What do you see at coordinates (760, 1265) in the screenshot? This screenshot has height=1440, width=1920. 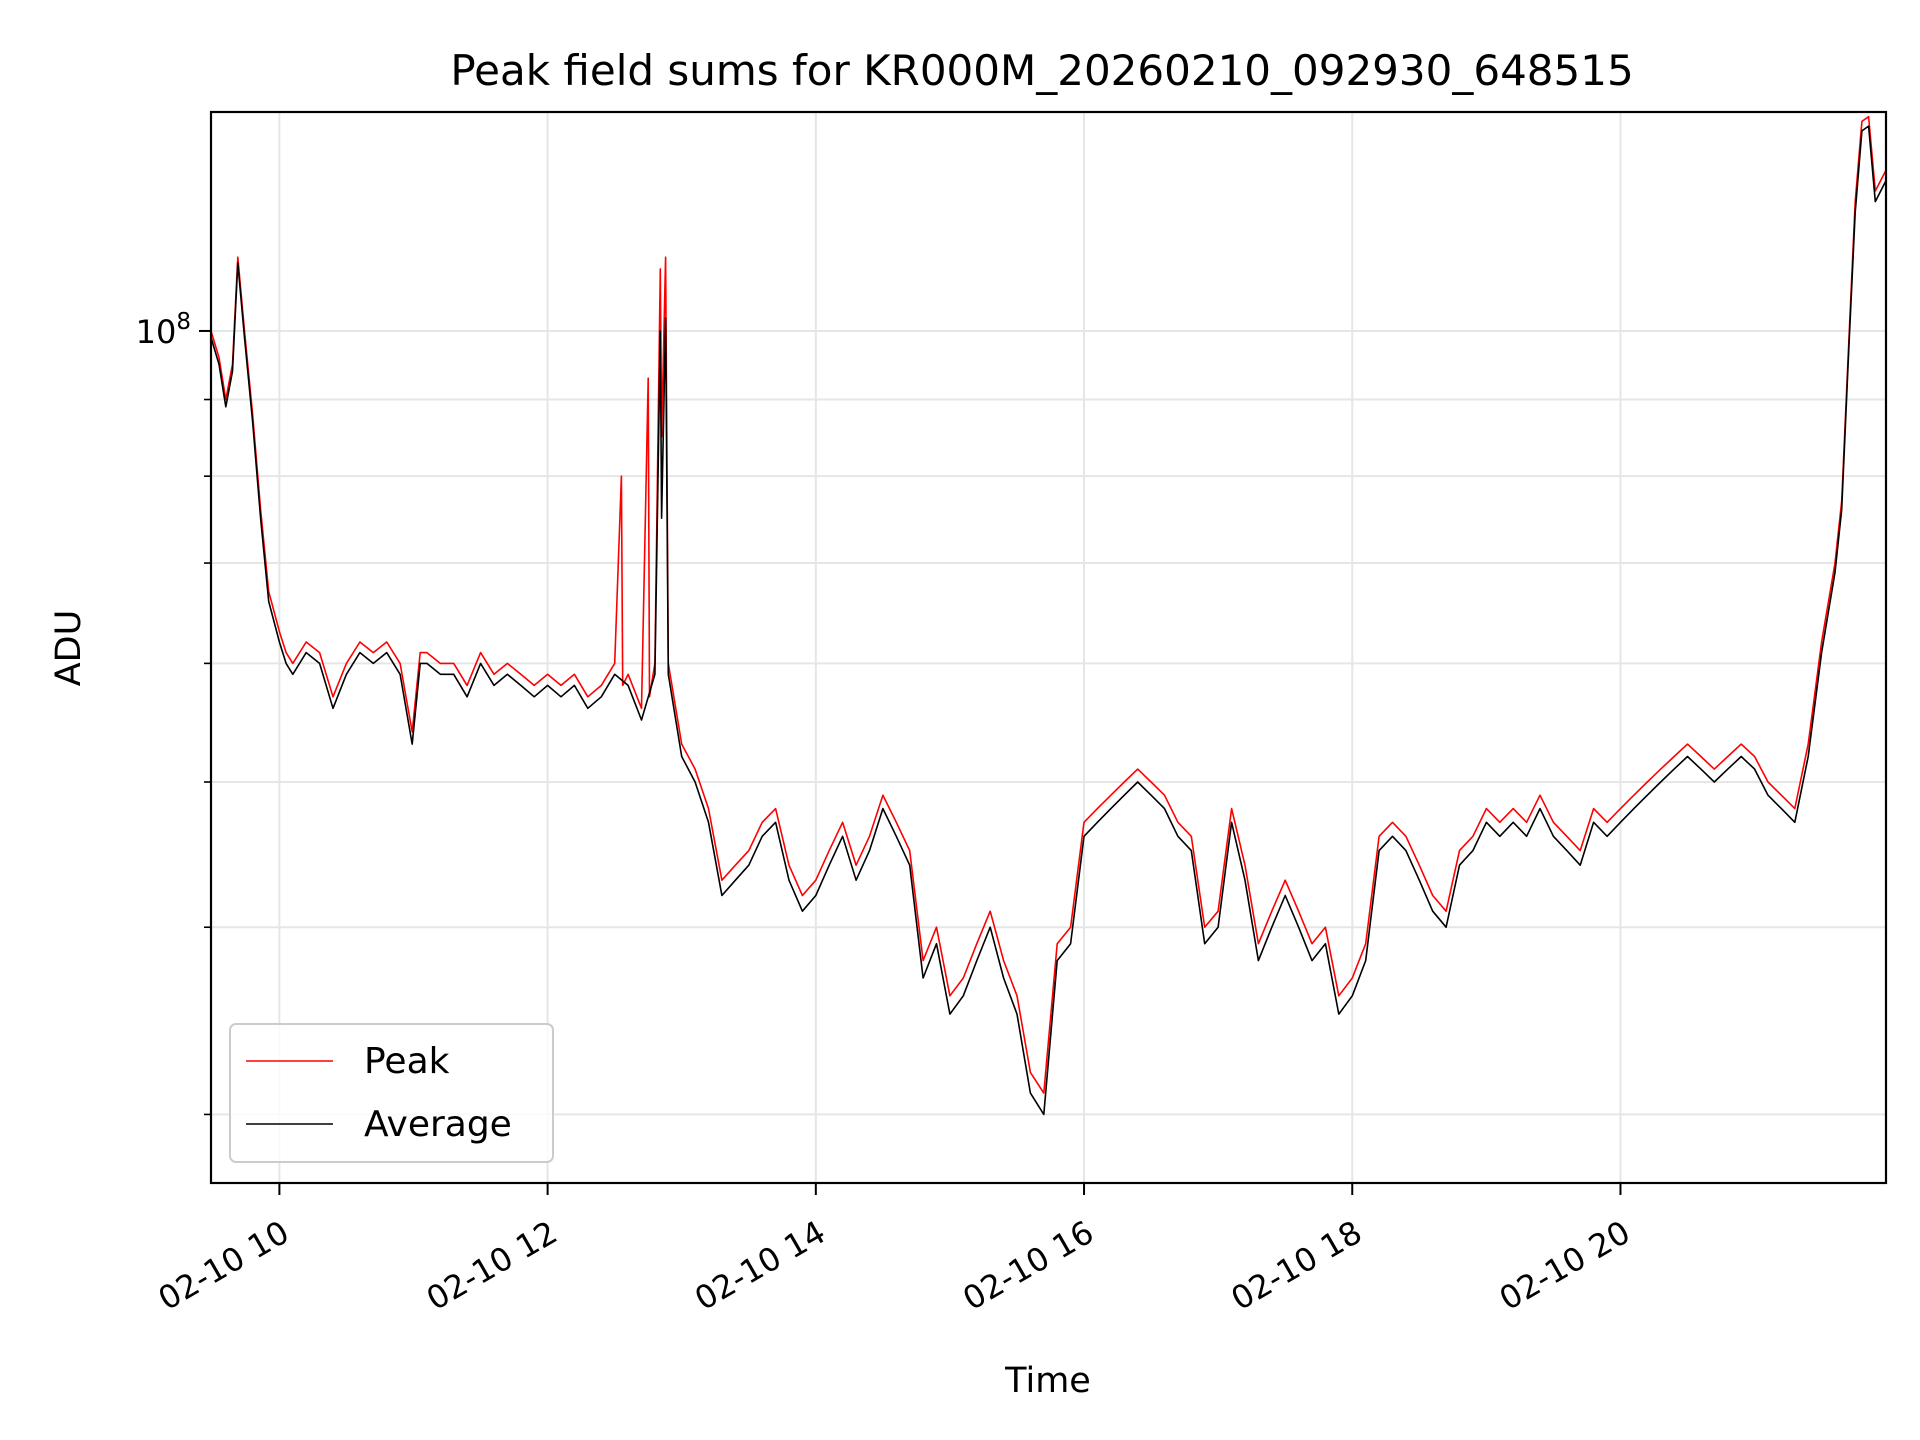 I see `x-tick-label: 02-10 14` at bounding box center [760, 1265].